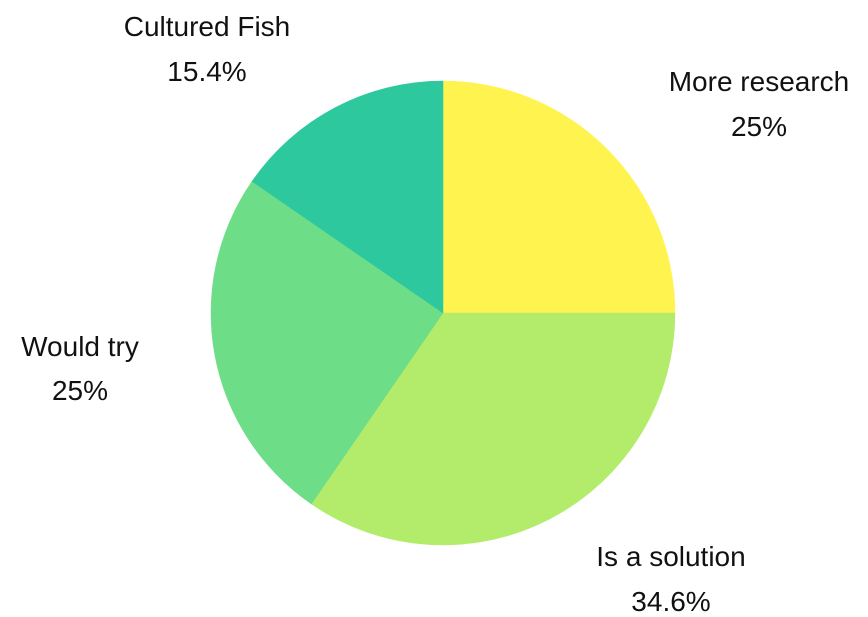 Image resolution: width=868 pixels, height=617 pixels. I want to click on slice-name-is-a-solution: Is a solution, so click(670, 556).